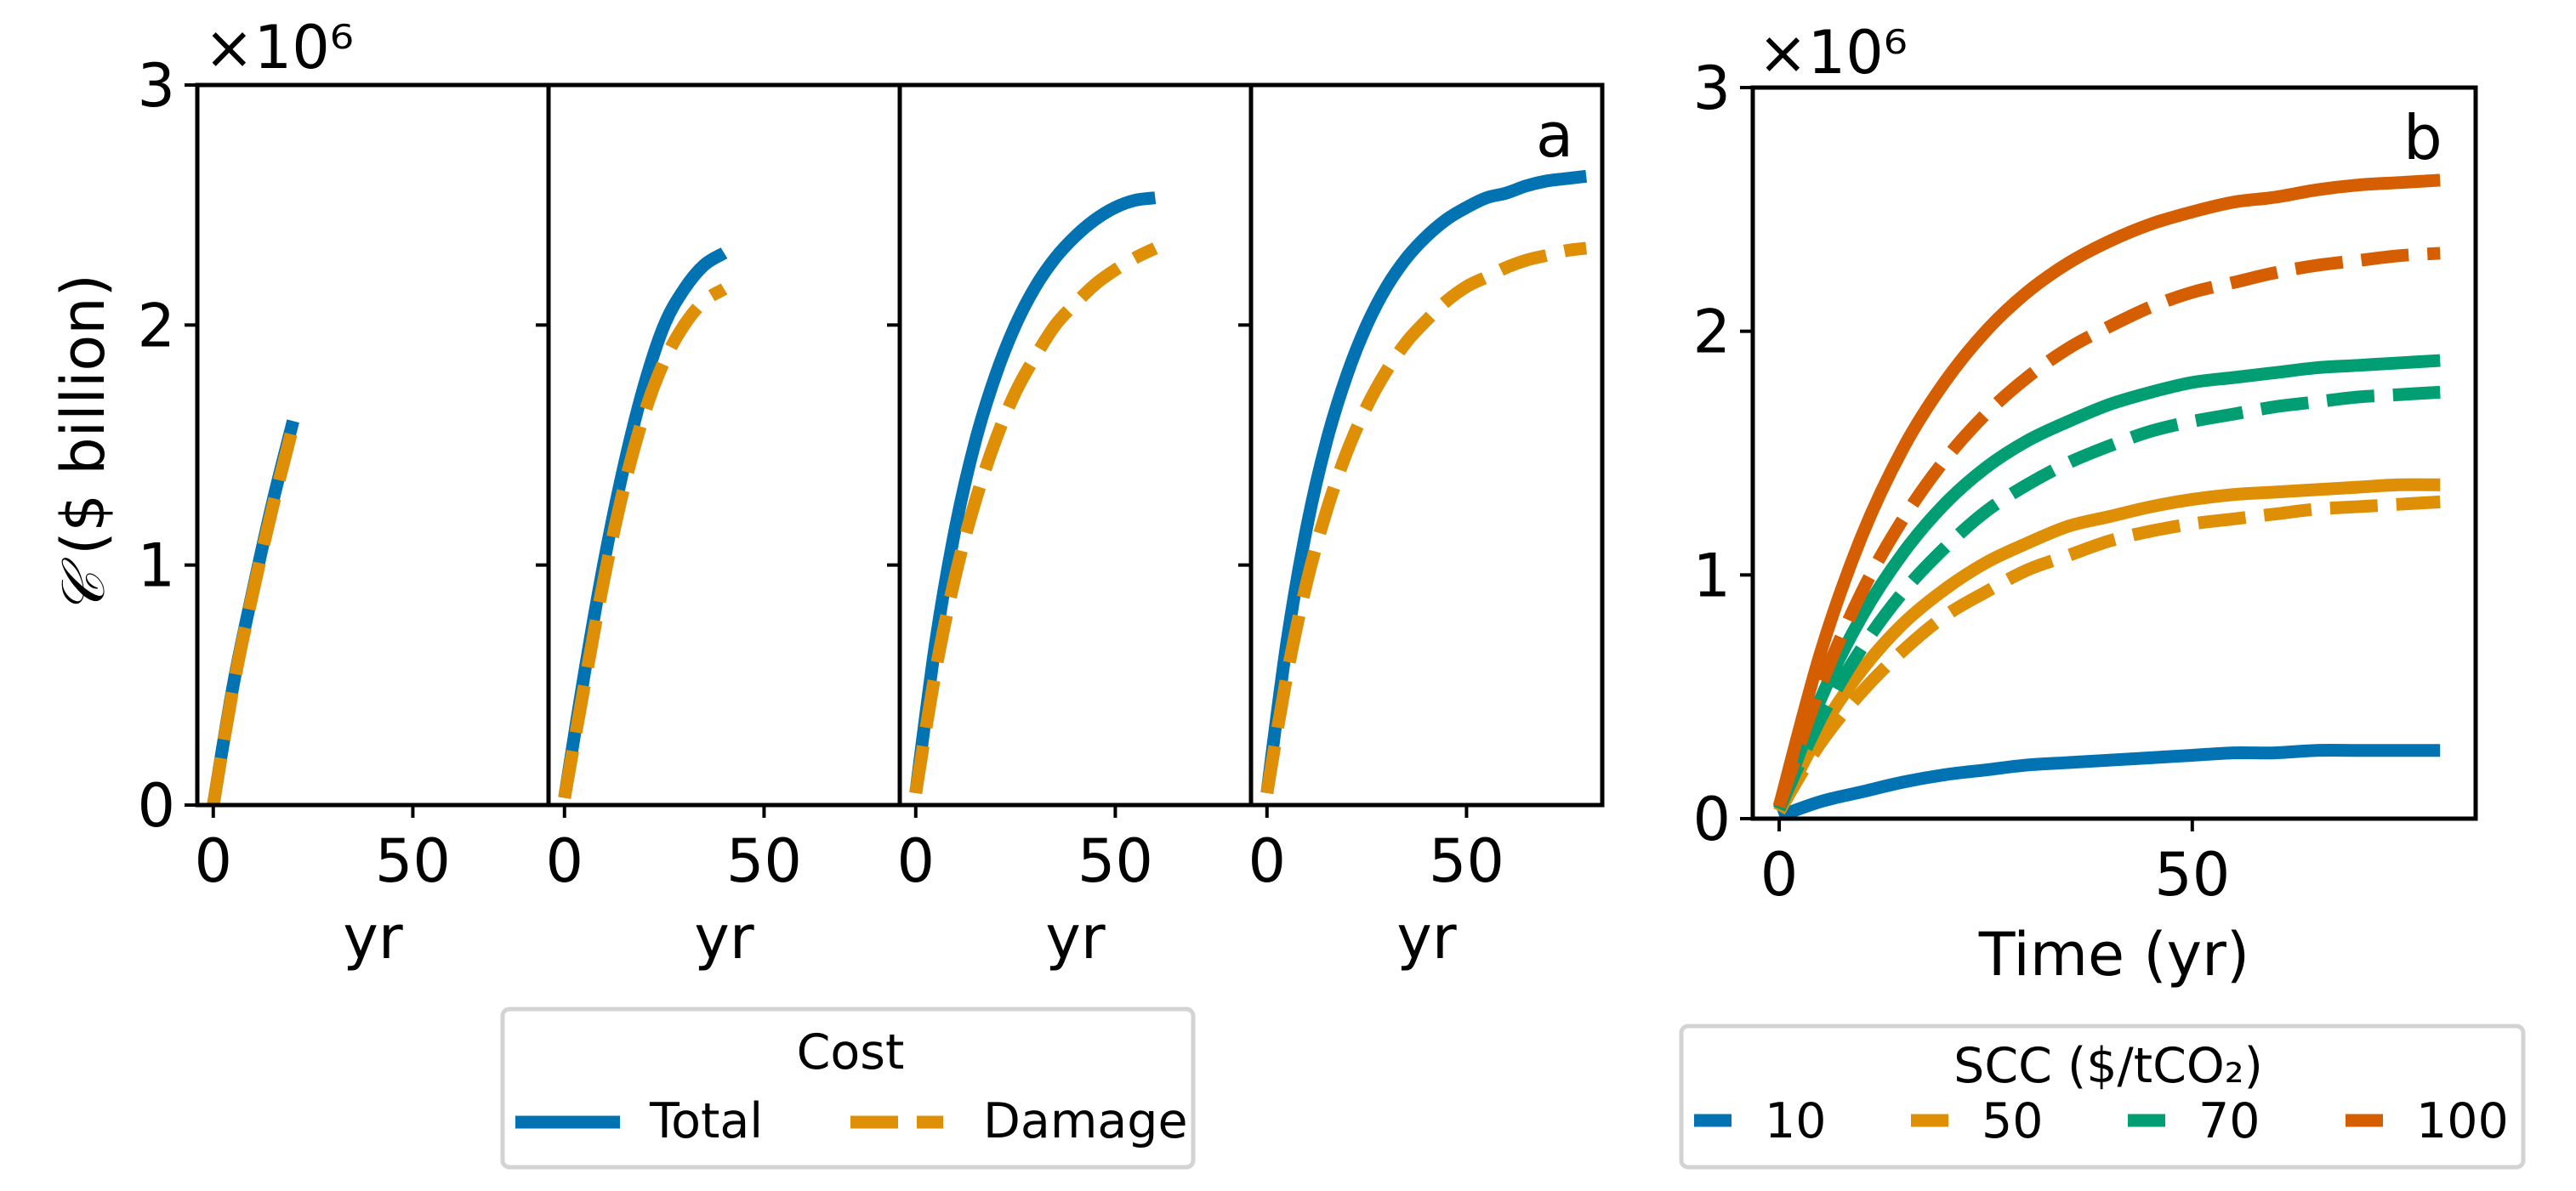  I want to click on y-axis-label: 𝒞($ billion), so click(83, 444).